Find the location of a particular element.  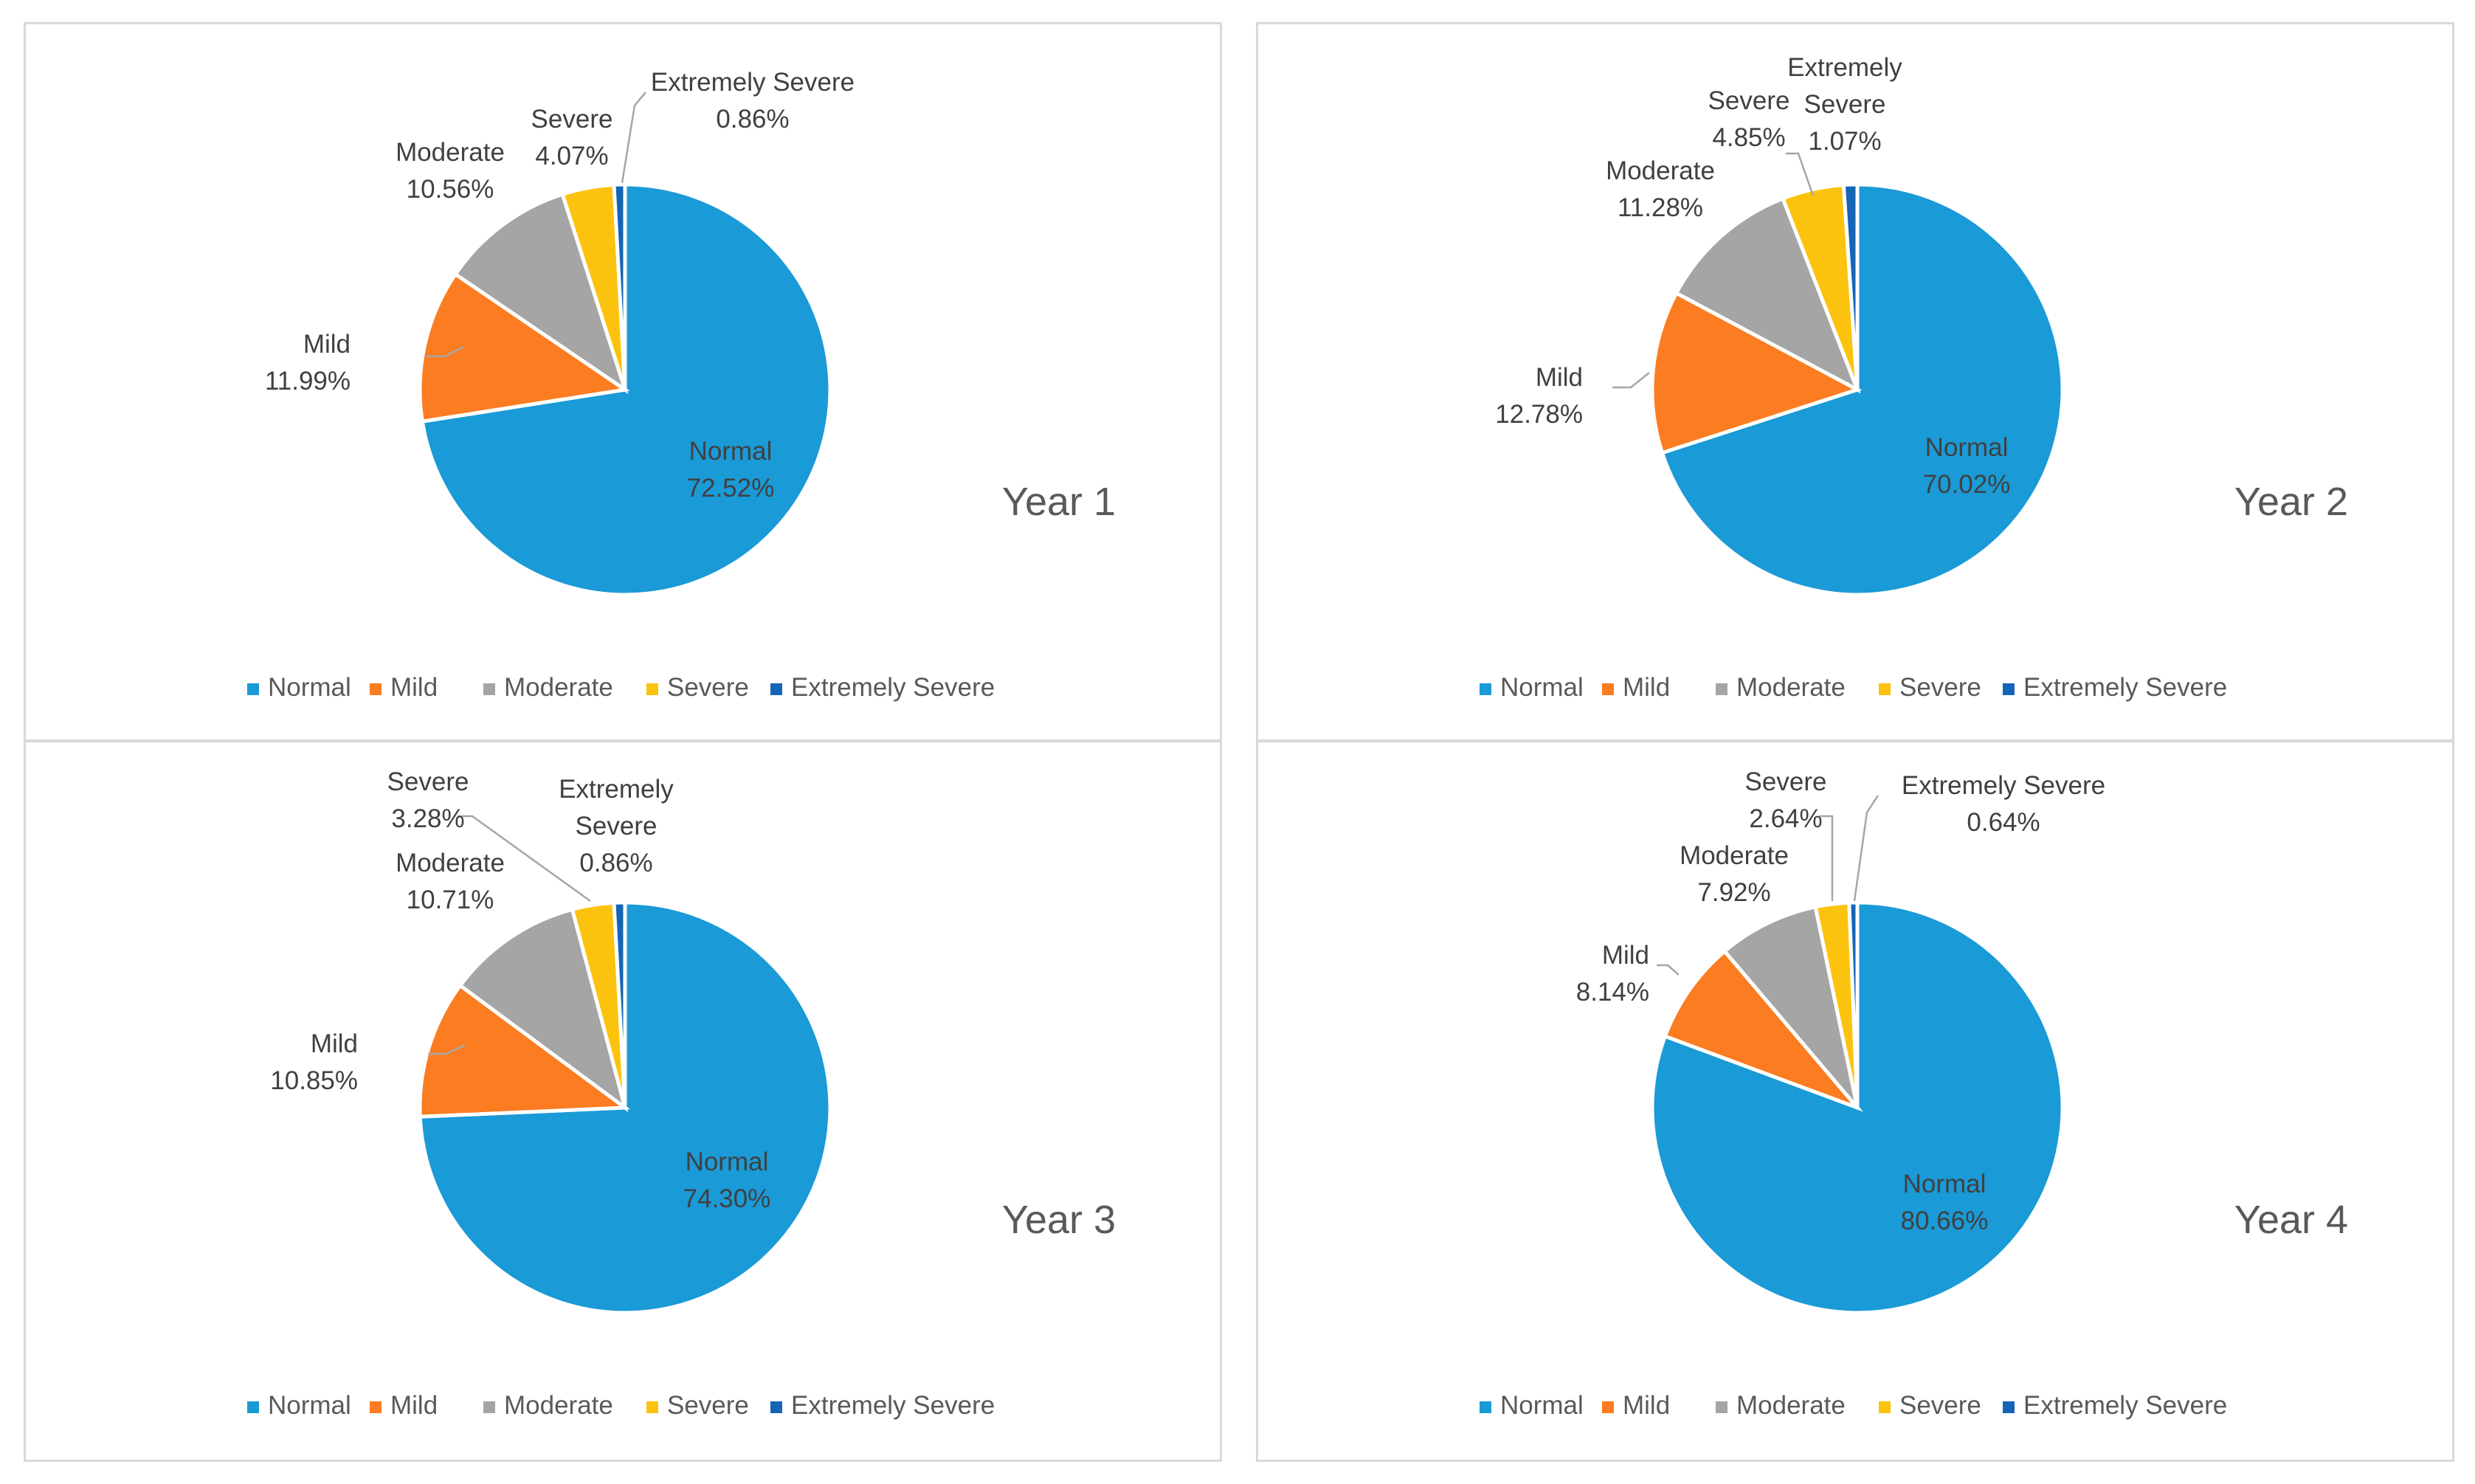

data-label-value-severe: 3.28% is located at coordinates (428, 818).